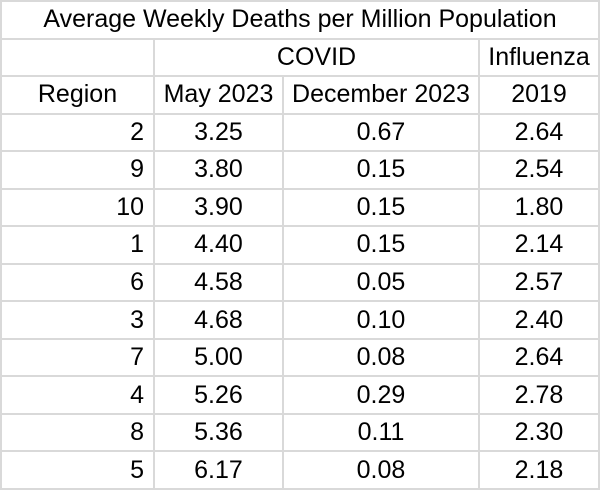 The width and height of the screenshot is (600, 490). Describe the element at coordinates (77, 95) in the screenshot. I see `header-region: Region` at that location.